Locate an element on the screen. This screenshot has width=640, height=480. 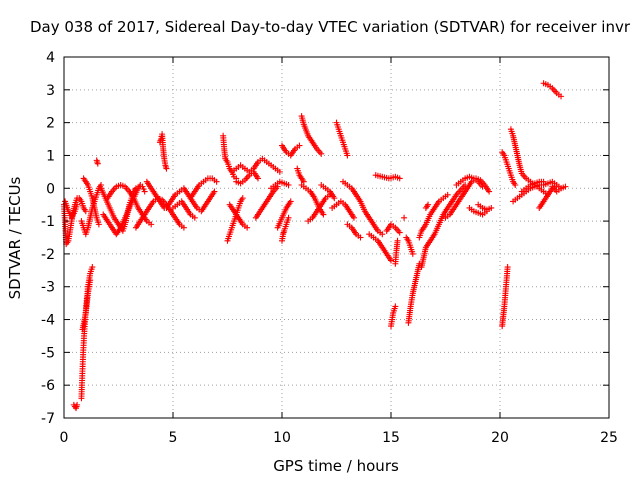
x-tick-label: 20 is located at coordinates (500, 438).